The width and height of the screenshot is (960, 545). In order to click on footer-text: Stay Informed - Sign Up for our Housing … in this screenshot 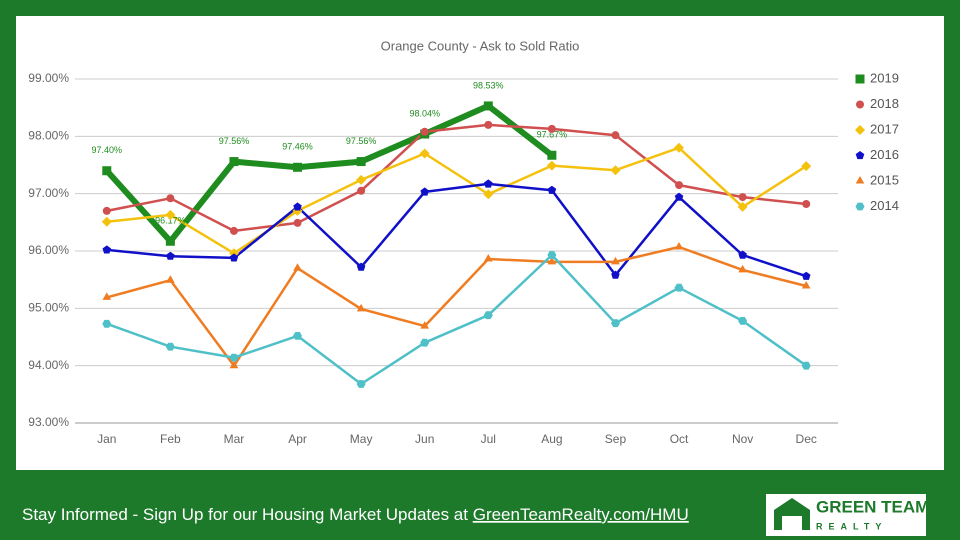, I will do `click(355, 514)`.